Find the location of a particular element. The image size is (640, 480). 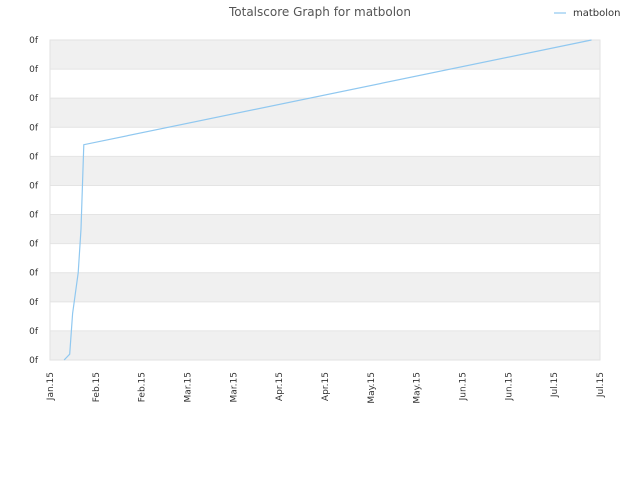

legend: matbolon is located at coordinates (587, 13).